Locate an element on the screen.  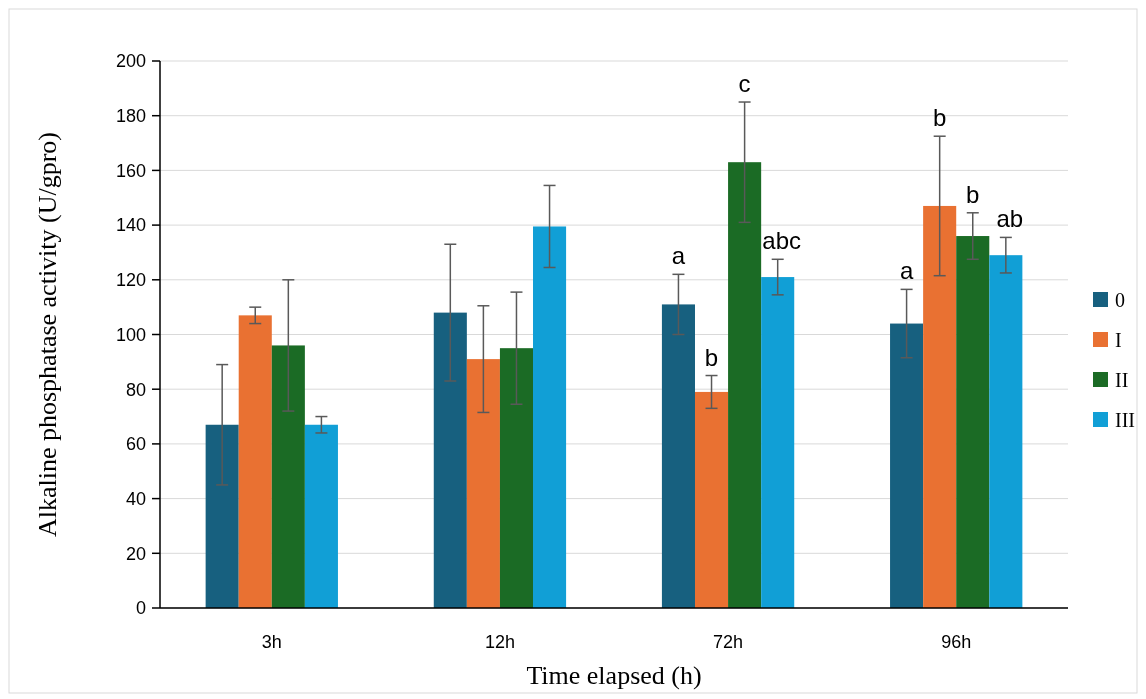
x-tick-label: 96h is located at coordinates (956, 642).